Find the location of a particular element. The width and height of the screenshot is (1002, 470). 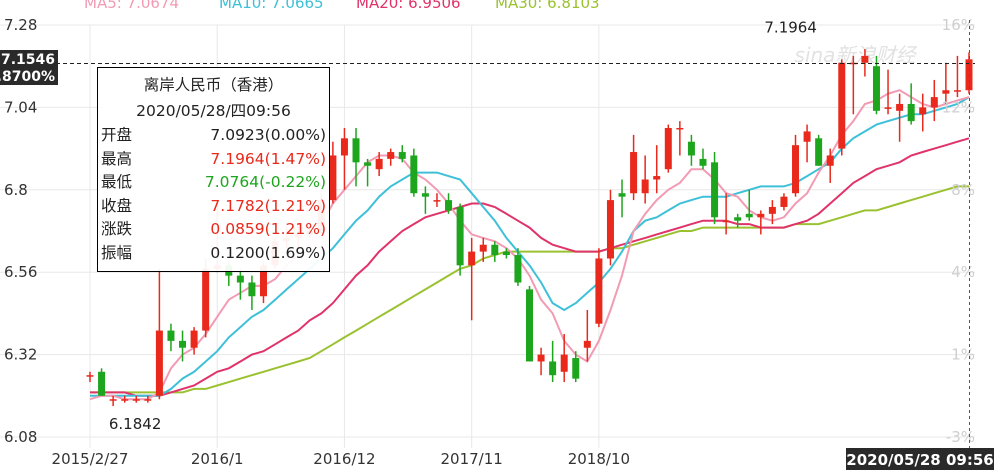

tooltip-row-amplitude: 振幅 0.1200(1.69%) is located at coordinates (213, 254).